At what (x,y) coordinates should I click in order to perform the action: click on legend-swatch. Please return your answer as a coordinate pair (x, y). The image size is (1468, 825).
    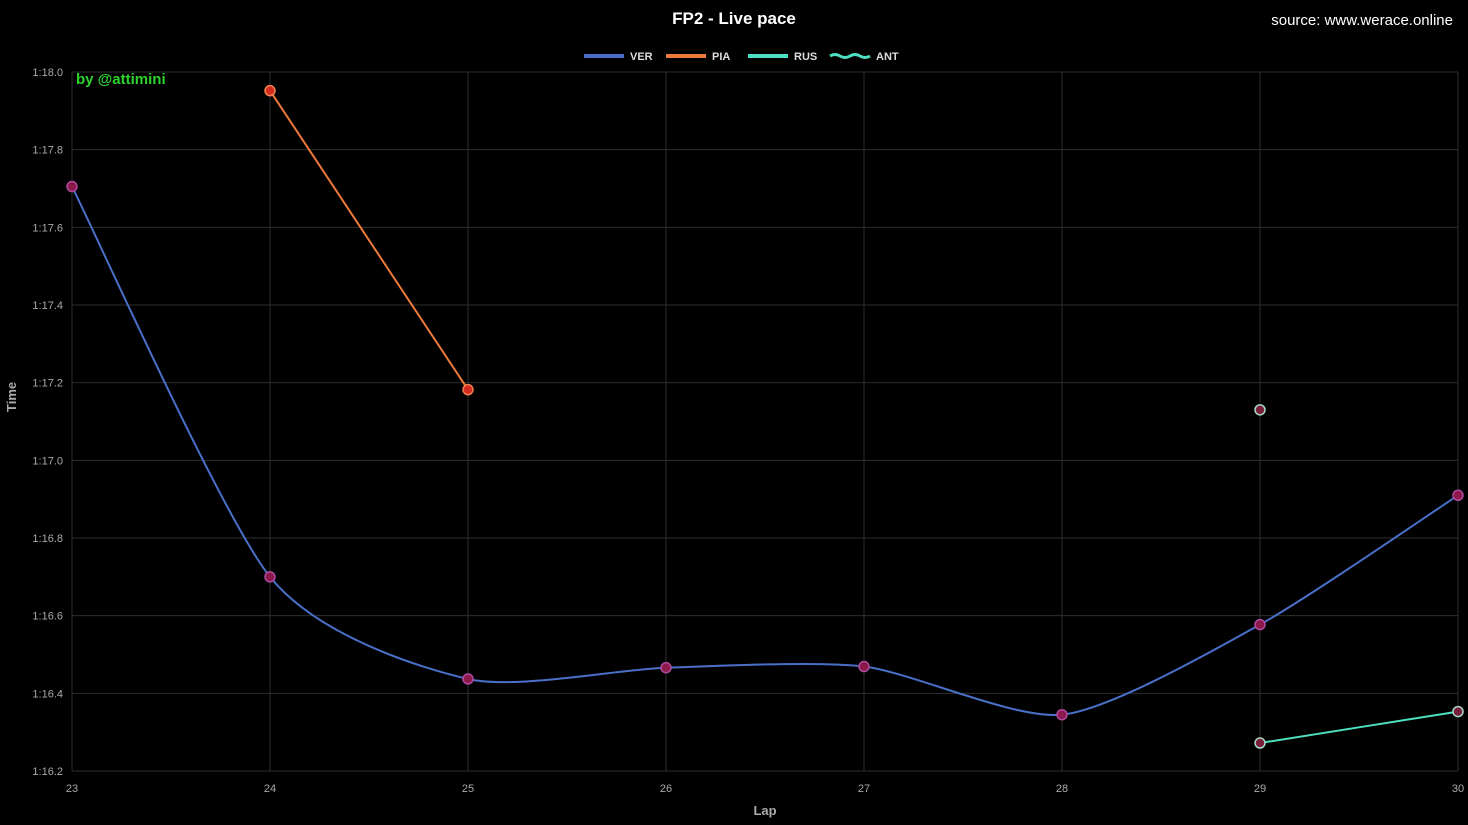
    Looking at the image, I should click on (850, 56).